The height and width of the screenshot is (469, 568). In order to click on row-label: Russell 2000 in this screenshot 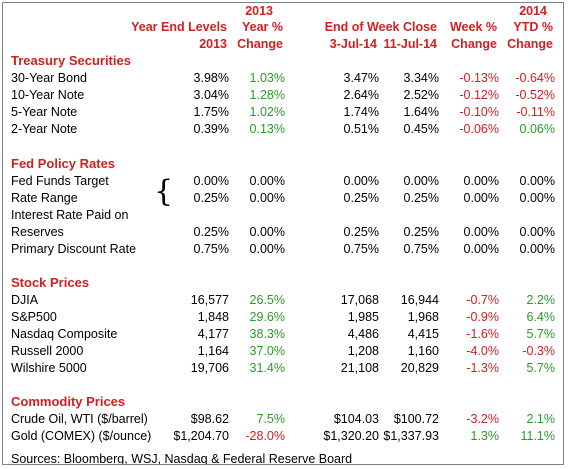, I will do `click(47, 351)`.